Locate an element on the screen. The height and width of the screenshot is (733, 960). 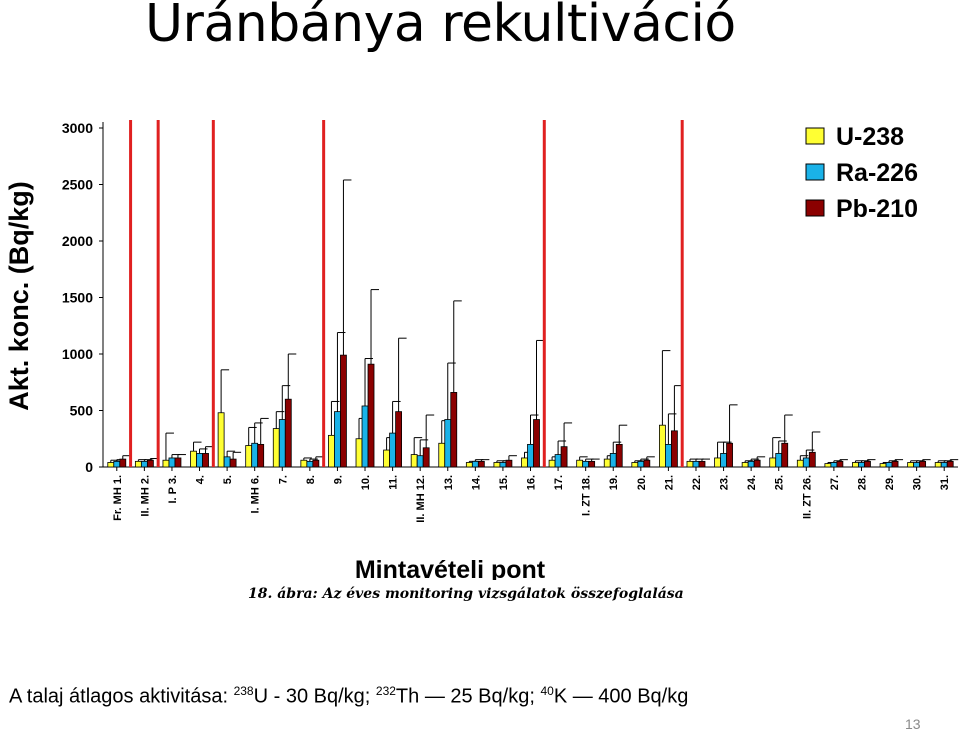
x-tick-label: 24. is located at coordinates (752, 482).